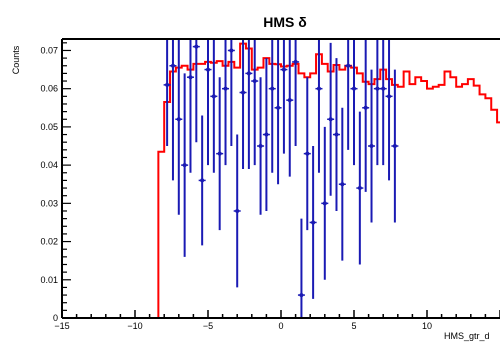 The height and width of the screenshot is (348, 500). Describe the element at coordinates (427, 326) in the screenshot. I see `x-tick-label: 10` at that location.